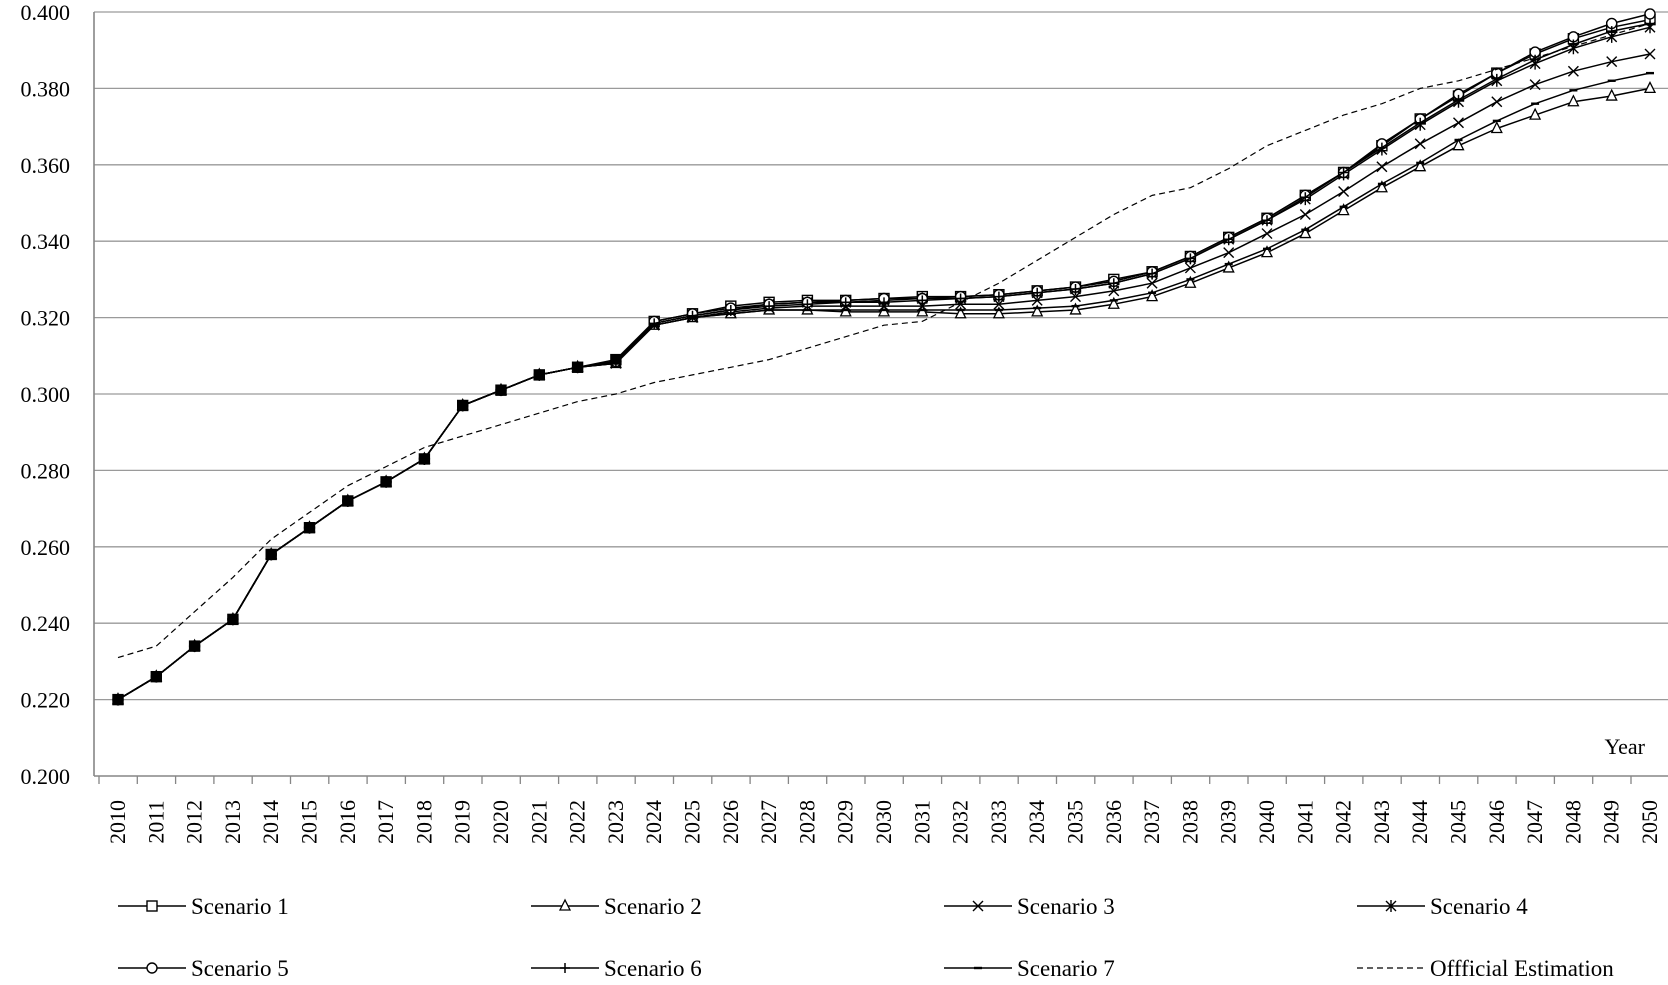 Image resolution: width=1668 pixels, height=985 pixels. I want to click on y-tick-label: 0.320, so click(46, 318).